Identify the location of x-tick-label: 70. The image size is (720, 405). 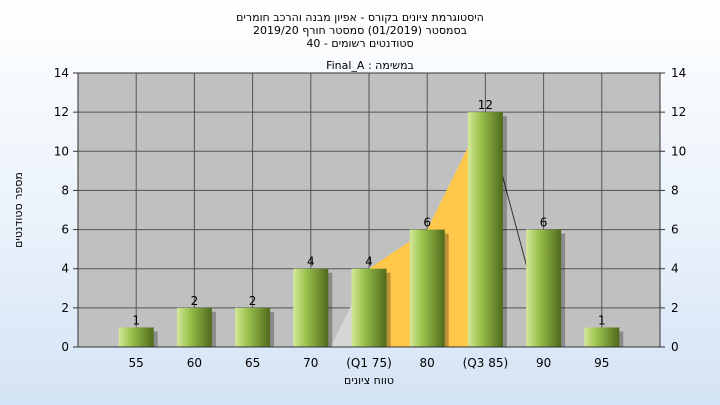
(310, 363).